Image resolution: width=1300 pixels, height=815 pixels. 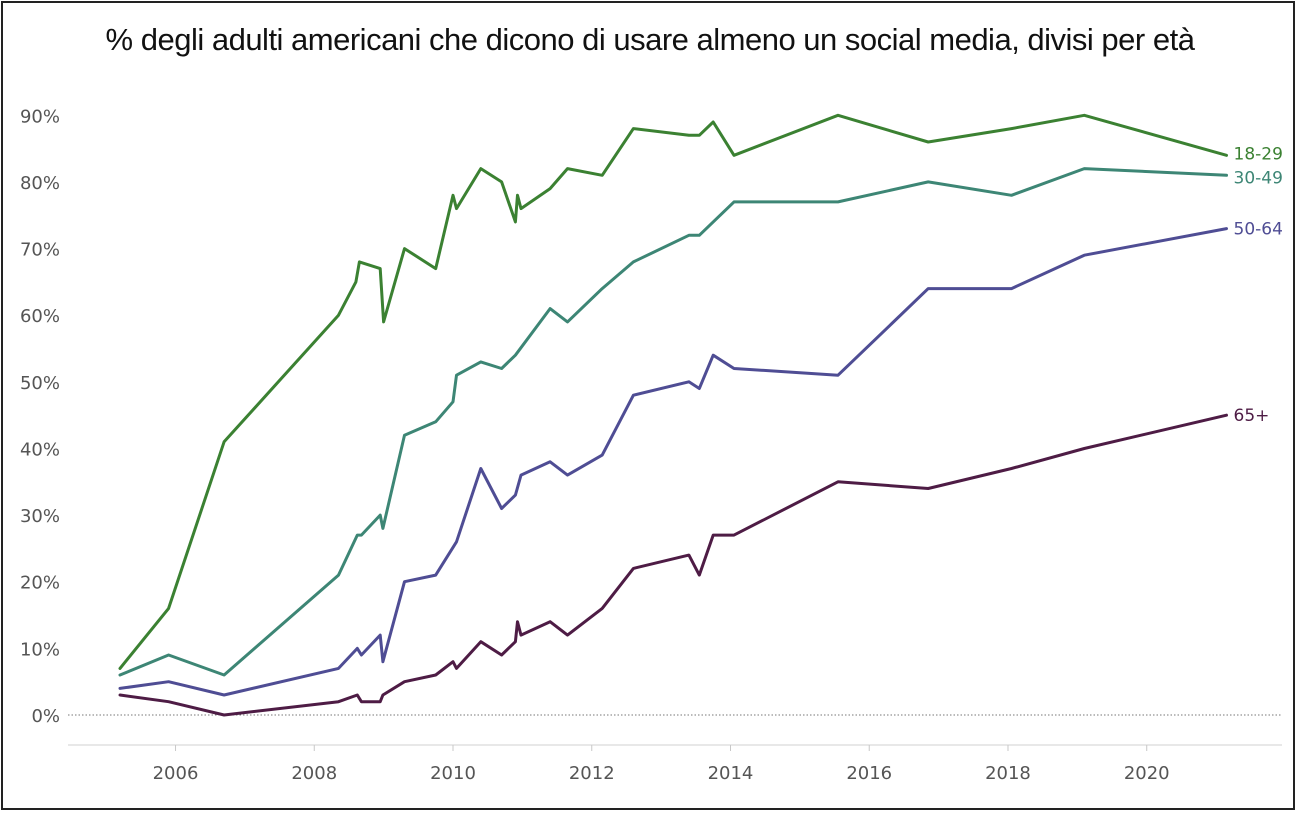 What do you see at coordinates (40, 383) in the screenshot?
I see `y-tick-label: 50%` at bounding box center [40, 383].